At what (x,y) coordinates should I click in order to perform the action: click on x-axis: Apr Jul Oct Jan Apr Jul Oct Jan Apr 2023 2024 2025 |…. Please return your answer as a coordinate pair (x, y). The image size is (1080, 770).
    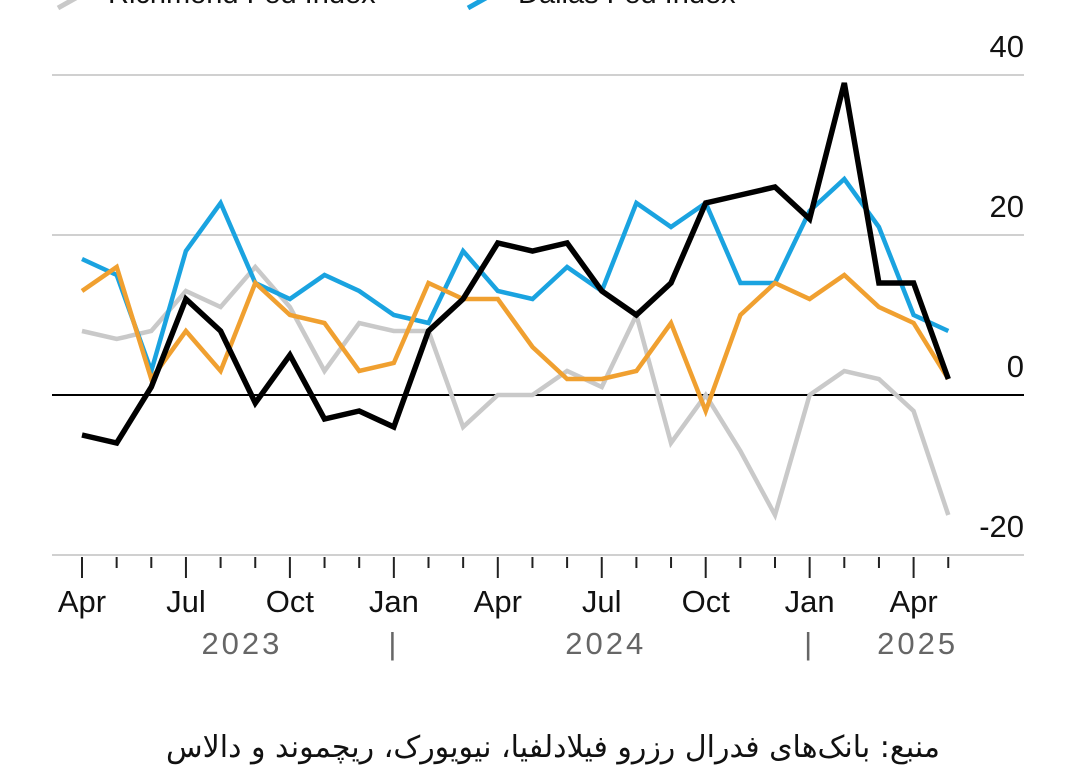
    Looking at the image, I should click on (508, 609).